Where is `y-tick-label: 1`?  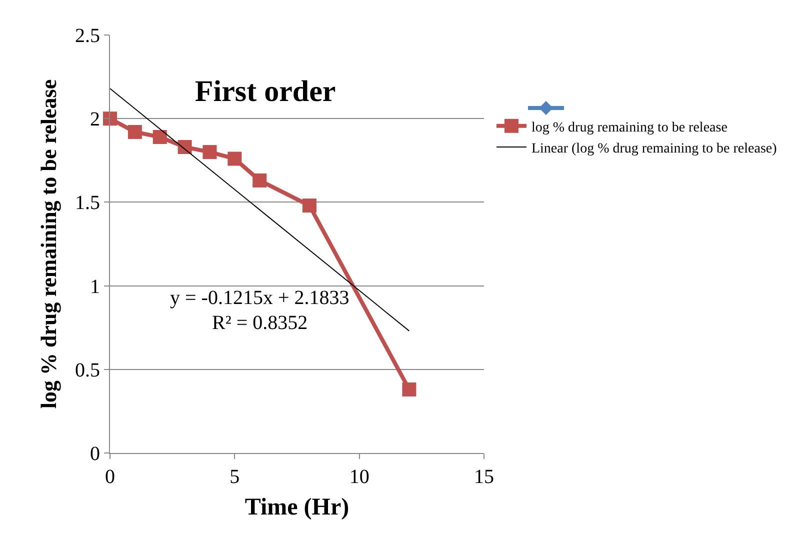
y-tick-label: 1 is located at coordinates (95, 287).